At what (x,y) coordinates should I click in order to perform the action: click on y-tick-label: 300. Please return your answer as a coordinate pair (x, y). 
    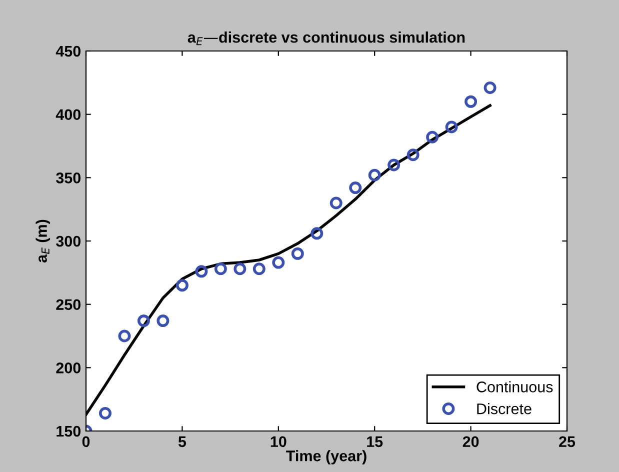
    Looking at the image, I should click on (68, 241).